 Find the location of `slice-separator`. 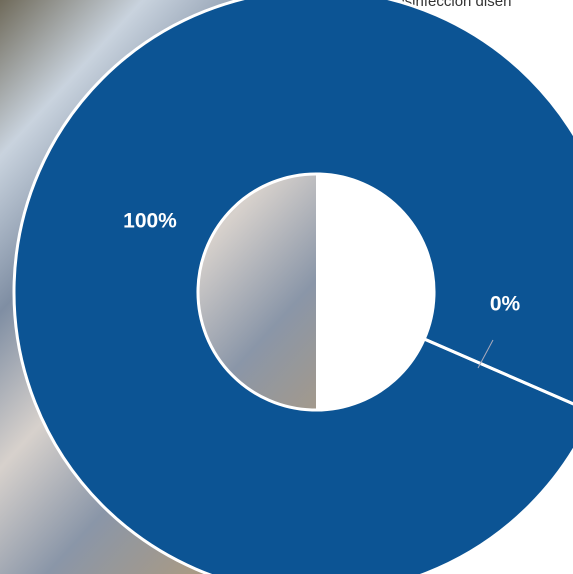

slice-separator is located at coordinates (498, 371).